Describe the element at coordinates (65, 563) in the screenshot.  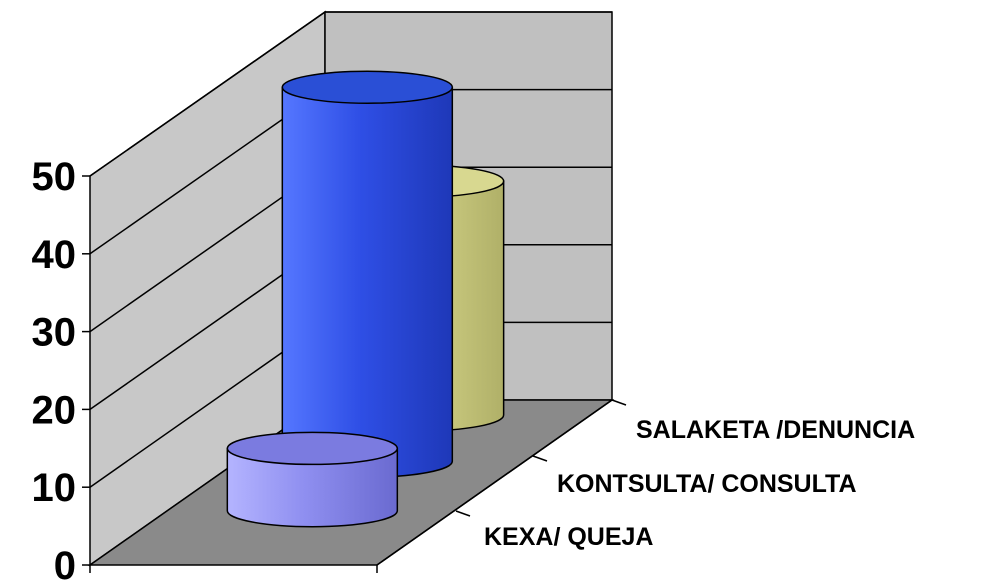
I see `y-tick-label: 0` at that location.